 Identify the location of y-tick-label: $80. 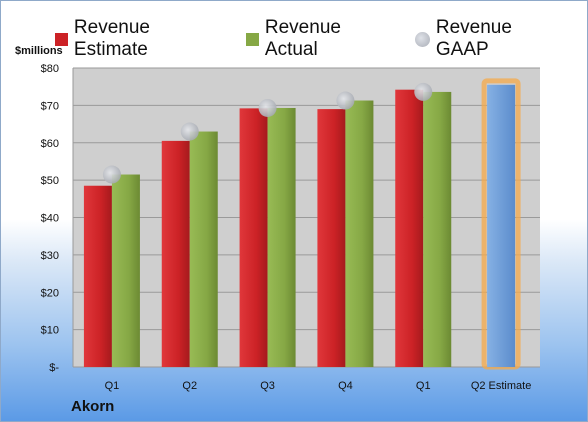
(50, 69).